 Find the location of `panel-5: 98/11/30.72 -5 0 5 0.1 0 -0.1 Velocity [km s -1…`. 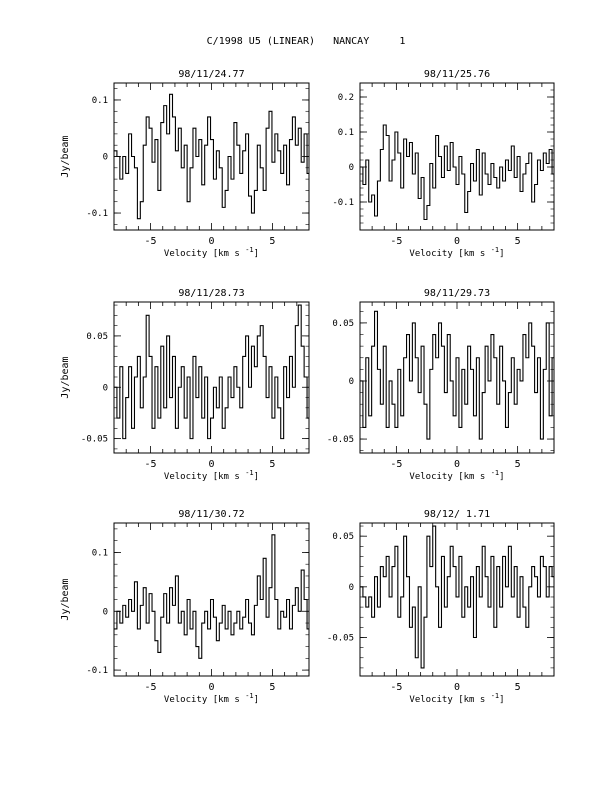

panel-5: 98/11/30.72 -5 0 5 0.1 0 -0.1 Velocity [km s -1… is located at coordinates (185, 607).